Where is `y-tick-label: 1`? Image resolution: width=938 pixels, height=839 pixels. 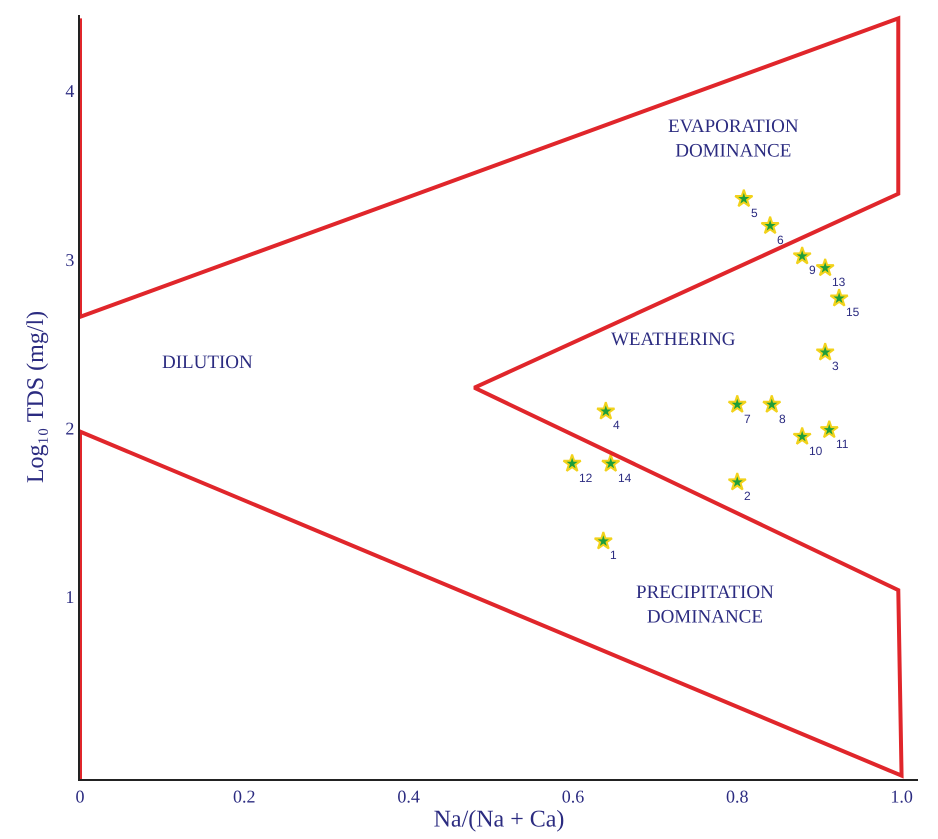
y-tick-label: 1 is located at coordinates (69, 597).